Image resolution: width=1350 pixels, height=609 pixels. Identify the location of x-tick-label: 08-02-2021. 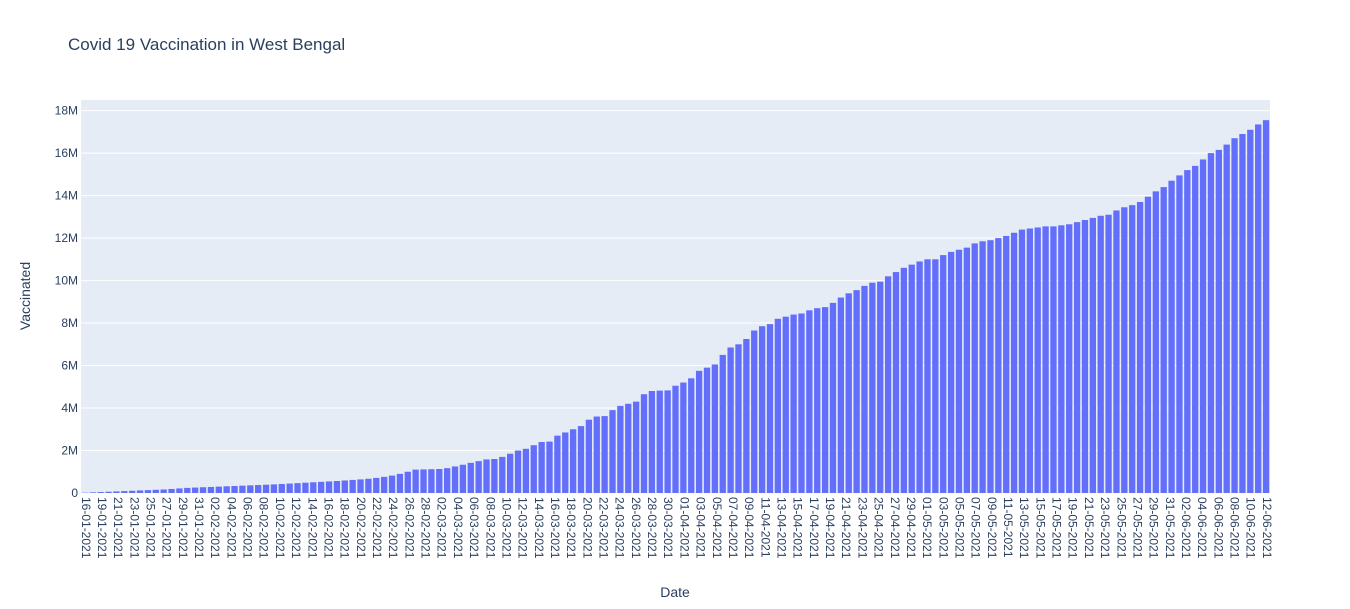
(264, 528).